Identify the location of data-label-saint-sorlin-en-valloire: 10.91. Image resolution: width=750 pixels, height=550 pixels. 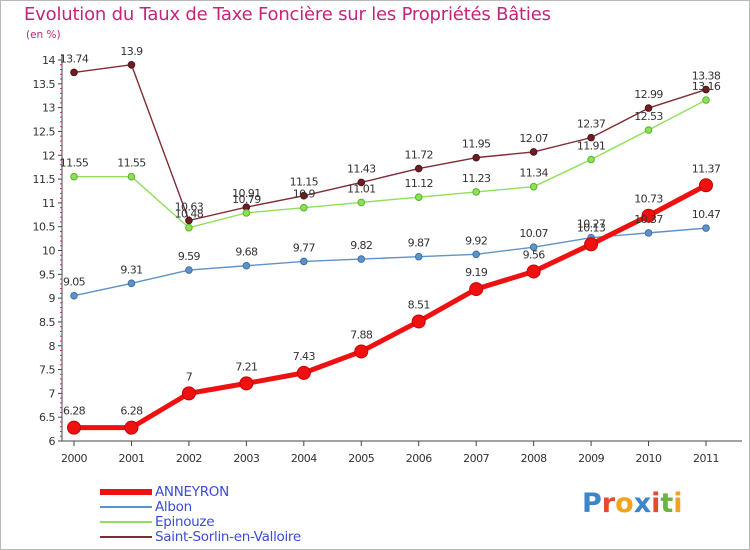
(246, 193).